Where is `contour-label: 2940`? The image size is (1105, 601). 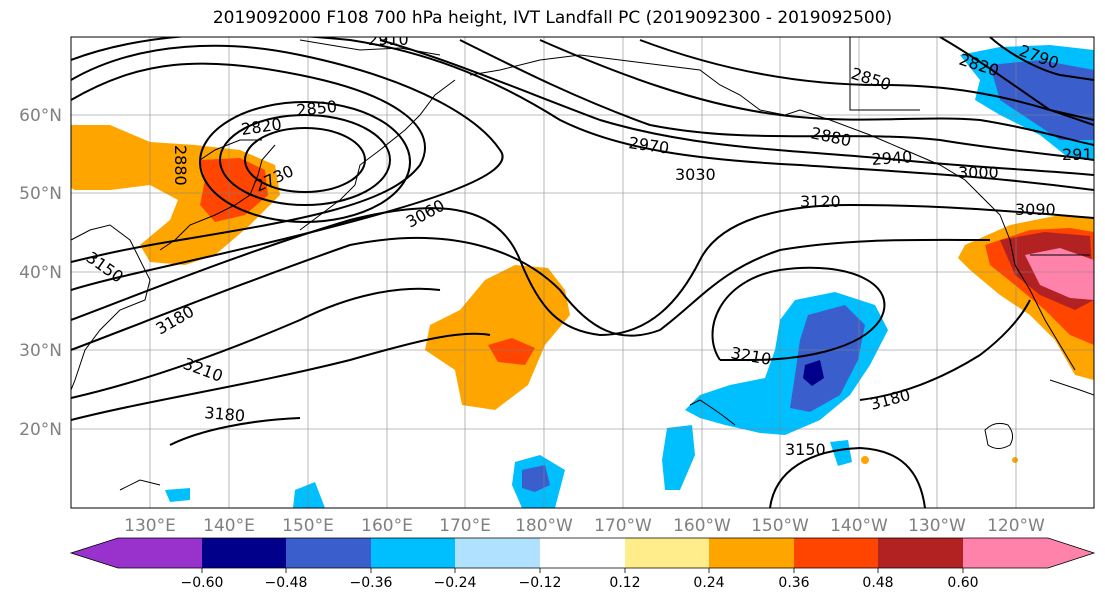 contour-label: 2940 is located at coordinates (892, 158).